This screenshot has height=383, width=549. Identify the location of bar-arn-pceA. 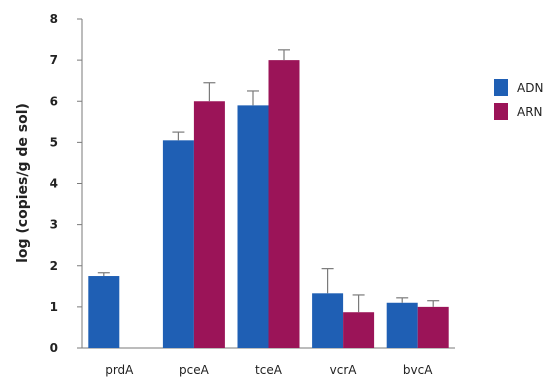
(209, 224).